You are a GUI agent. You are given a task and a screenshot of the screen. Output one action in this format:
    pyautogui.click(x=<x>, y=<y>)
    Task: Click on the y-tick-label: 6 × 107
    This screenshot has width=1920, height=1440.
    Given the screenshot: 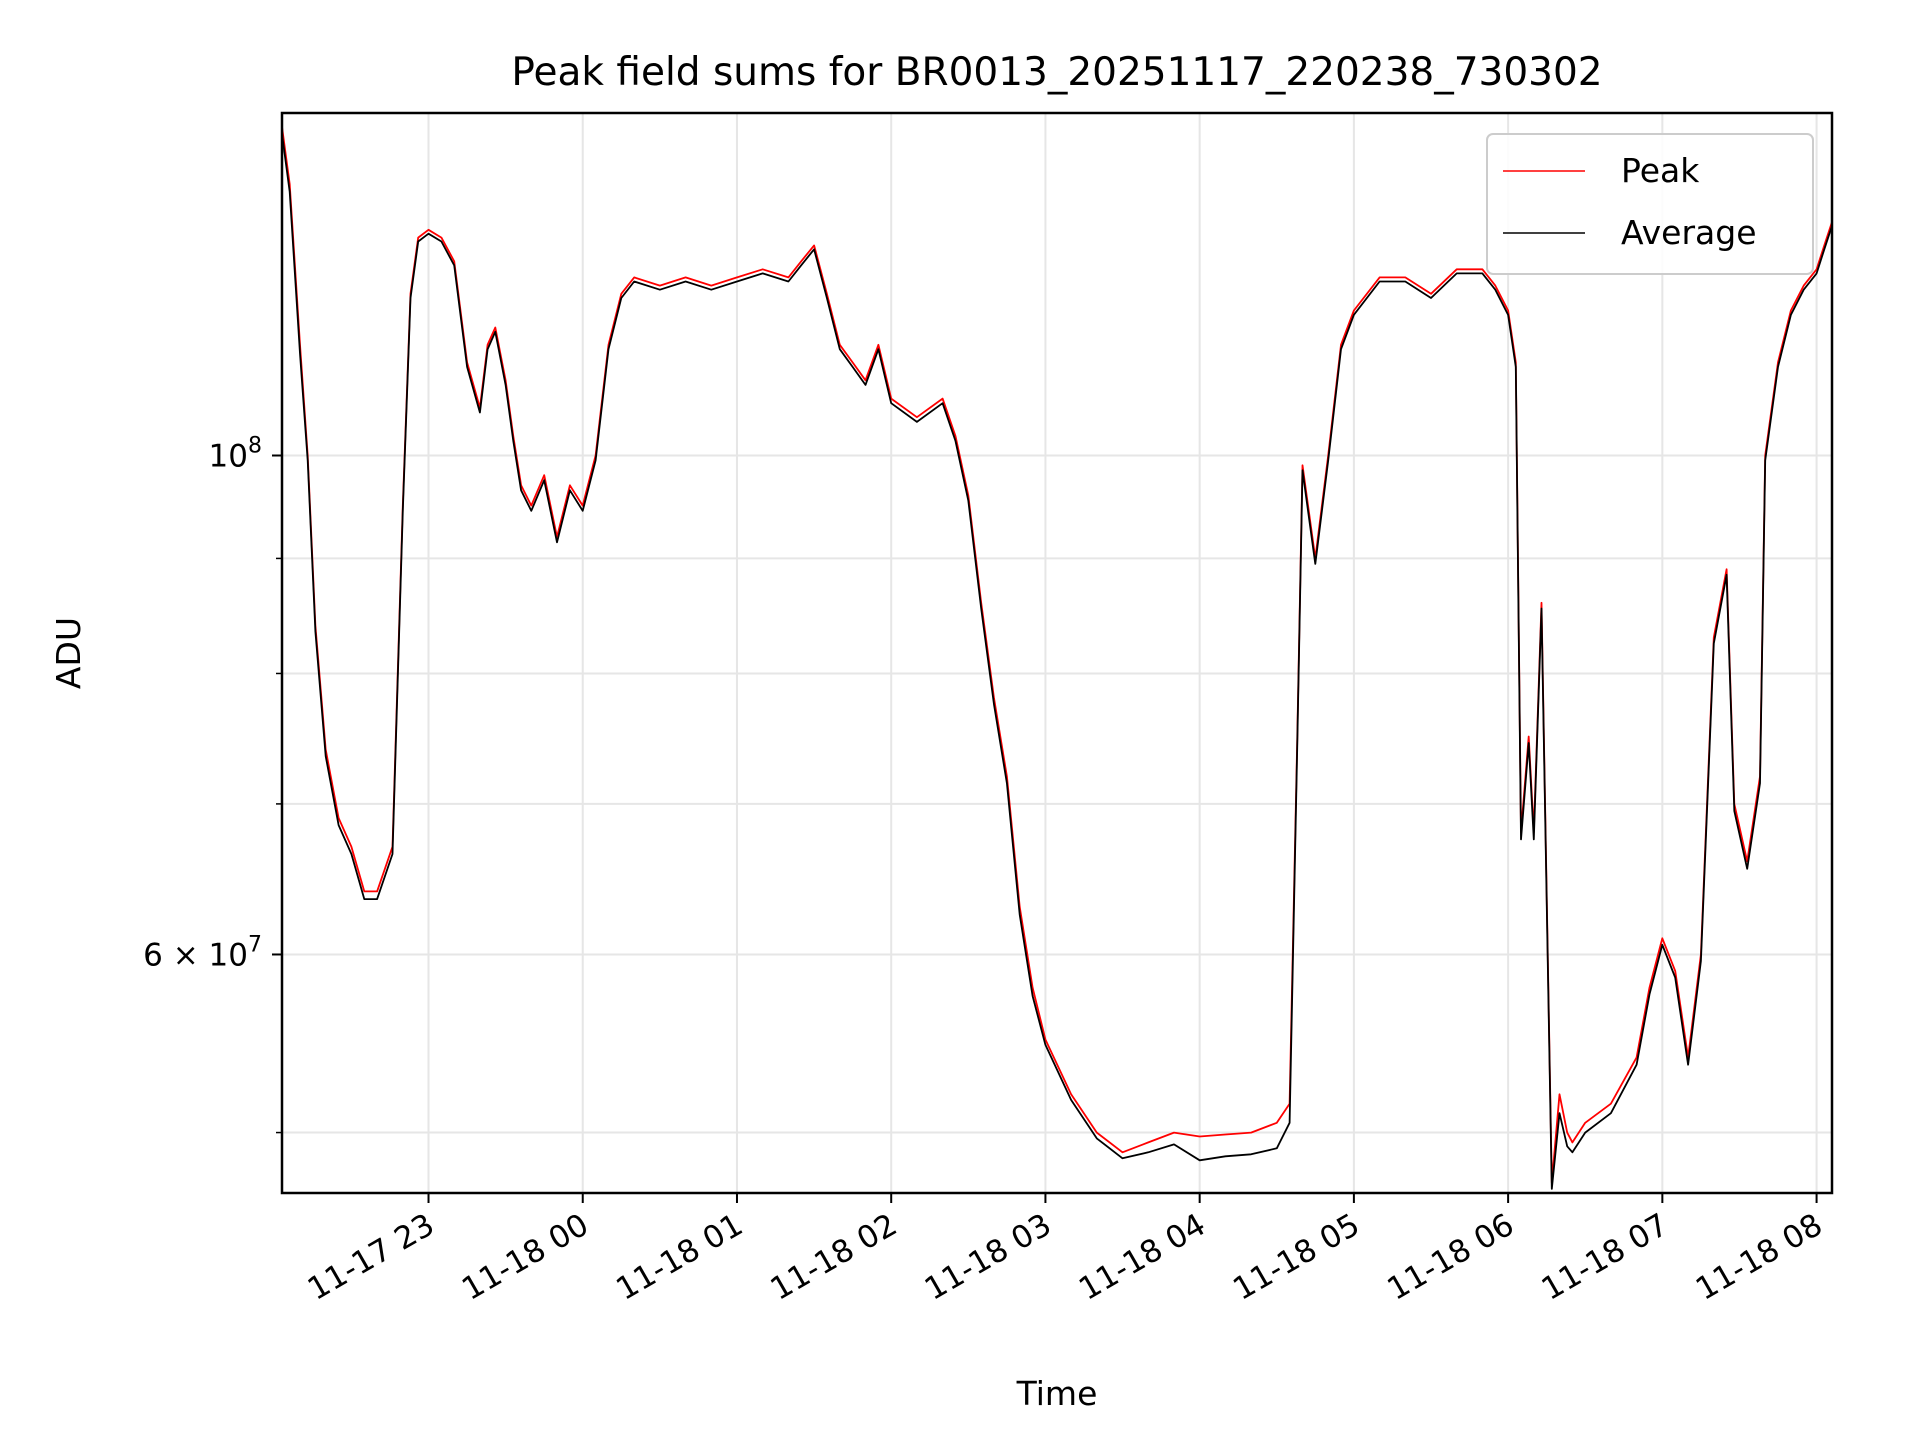 What is the action you would take?
    pyautogui.click(x=202, y=952)
    